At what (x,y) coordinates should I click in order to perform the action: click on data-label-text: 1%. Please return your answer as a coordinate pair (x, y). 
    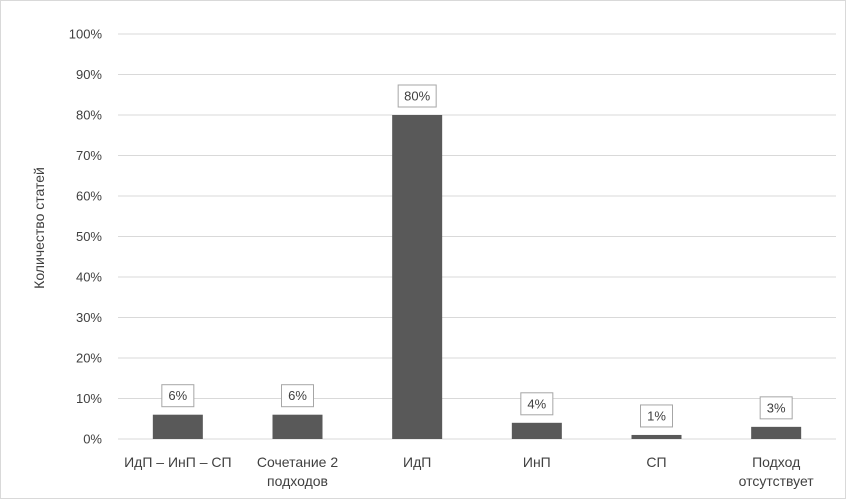
    Looking at the image, I should click on (656, 415).